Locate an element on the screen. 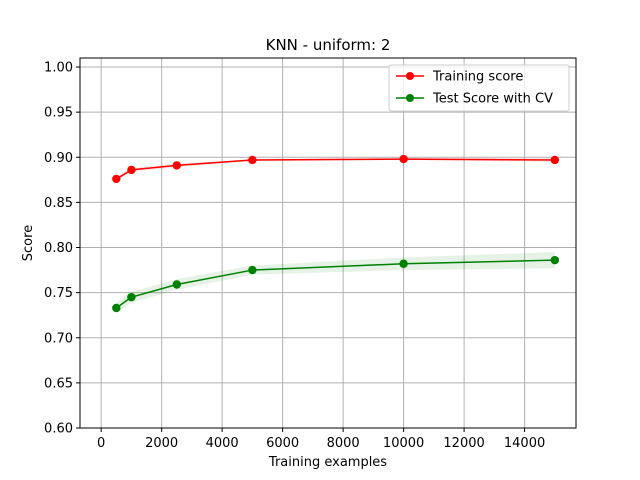 This screenshot has height=480, width=640. y-tick-label: 0.65 is located at coordinates (58, 383).